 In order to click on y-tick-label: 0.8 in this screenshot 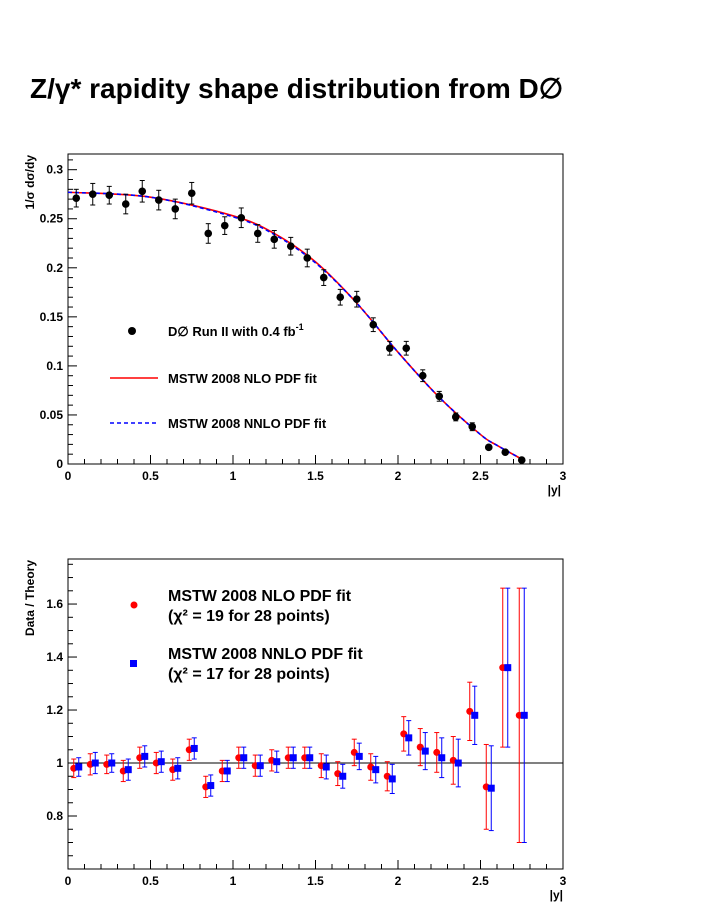, I will do `click(54, 816)`.